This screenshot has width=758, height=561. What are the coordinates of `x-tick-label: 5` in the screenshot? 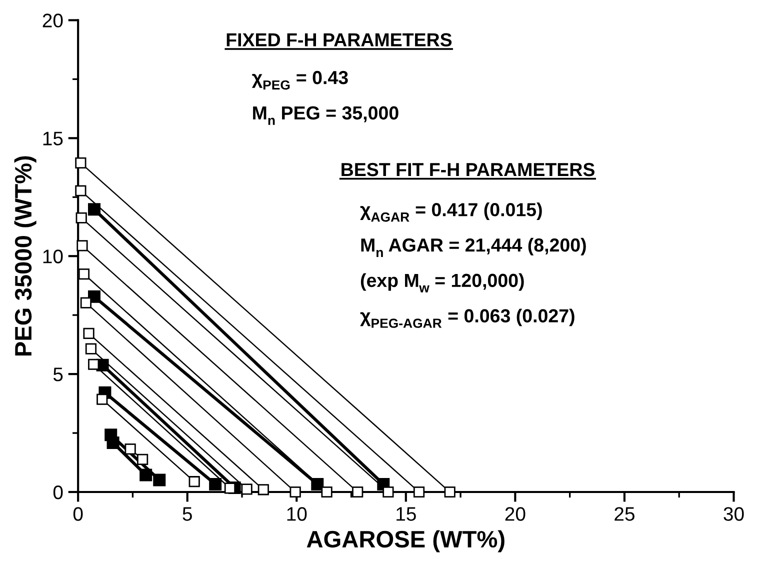 It's located at (187, 514).